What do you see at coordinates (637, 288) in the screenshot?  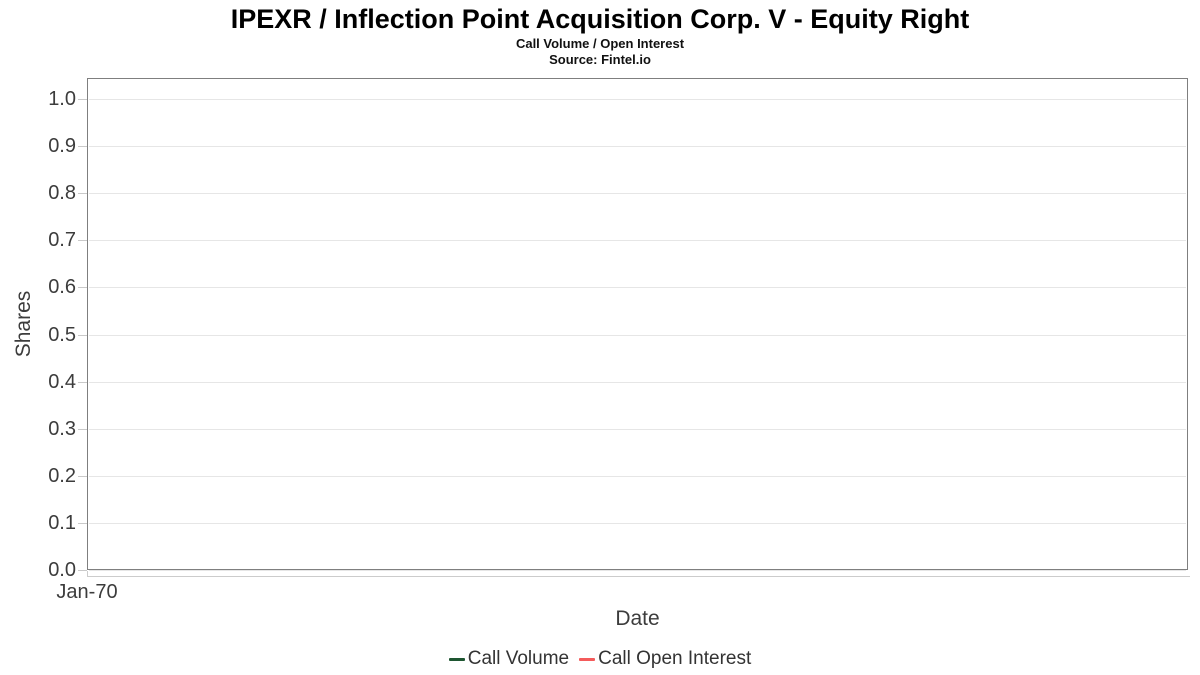 I see `gridline-y-0.6` at bounding box center [637, 288].